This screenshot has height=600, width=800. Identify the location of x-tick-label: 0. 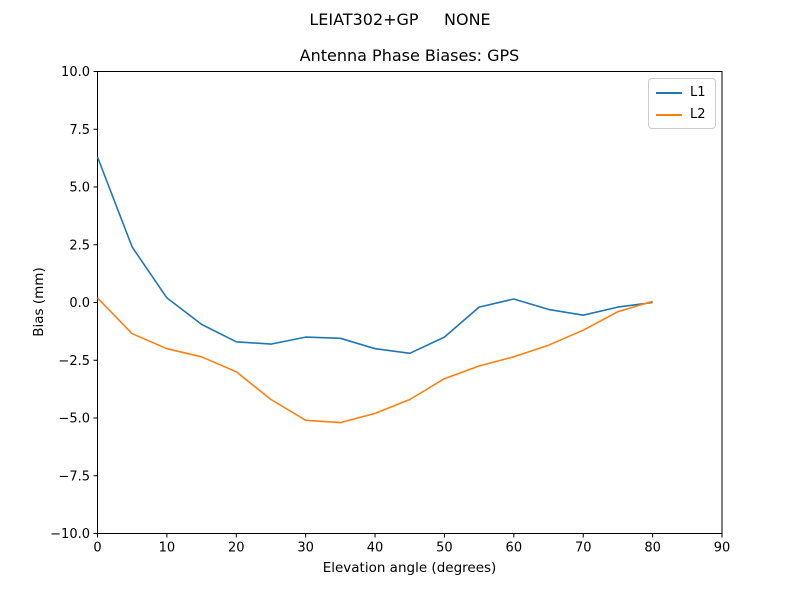
(97, 548).